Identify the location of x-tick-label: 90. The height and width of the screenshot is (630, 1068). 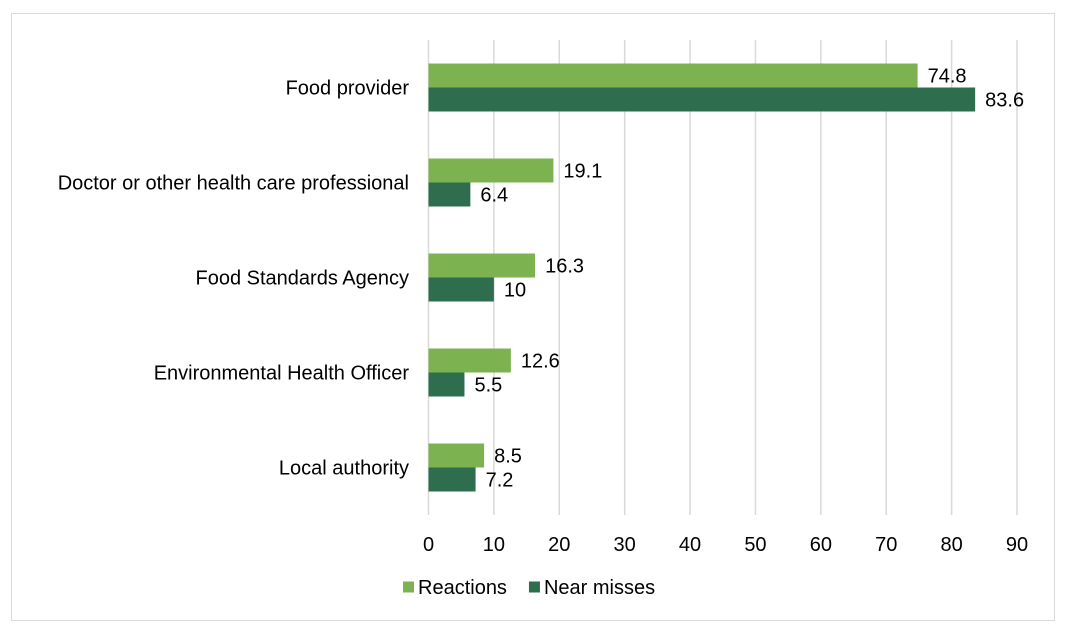
(1017, 545).